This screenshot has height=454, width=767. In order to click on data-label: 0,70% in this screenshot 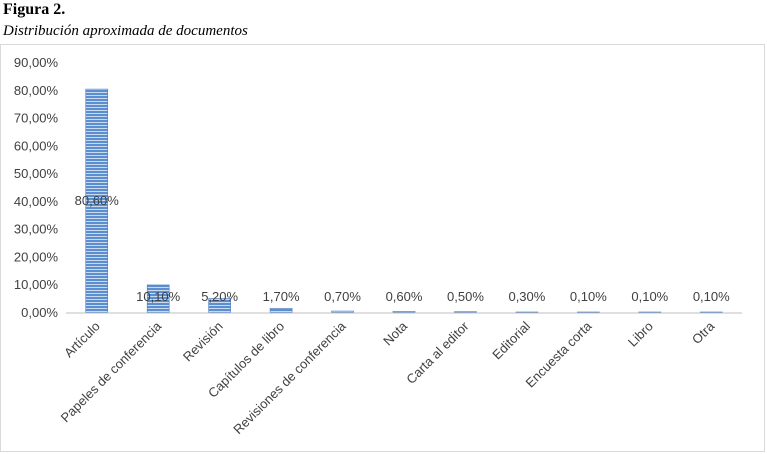, I will do `click(342, 296)`.